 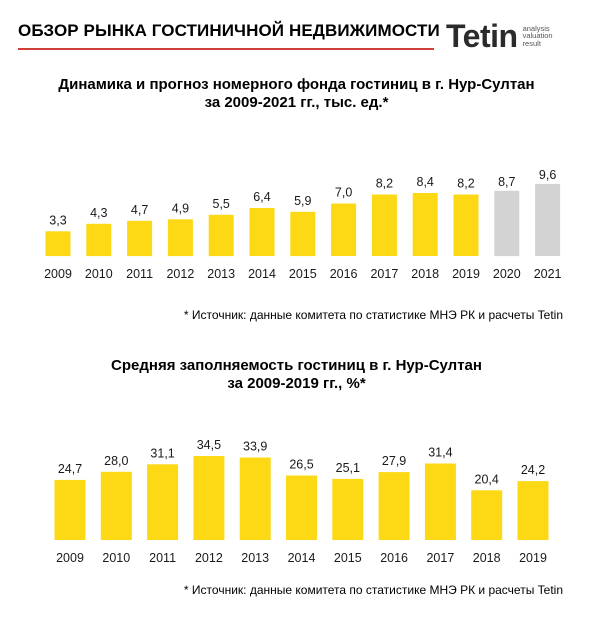 What do you see at coordinates (116, 461) in the screenshot?
I see `chart2-value-label: 28,0` at bounding box center [116, 461].